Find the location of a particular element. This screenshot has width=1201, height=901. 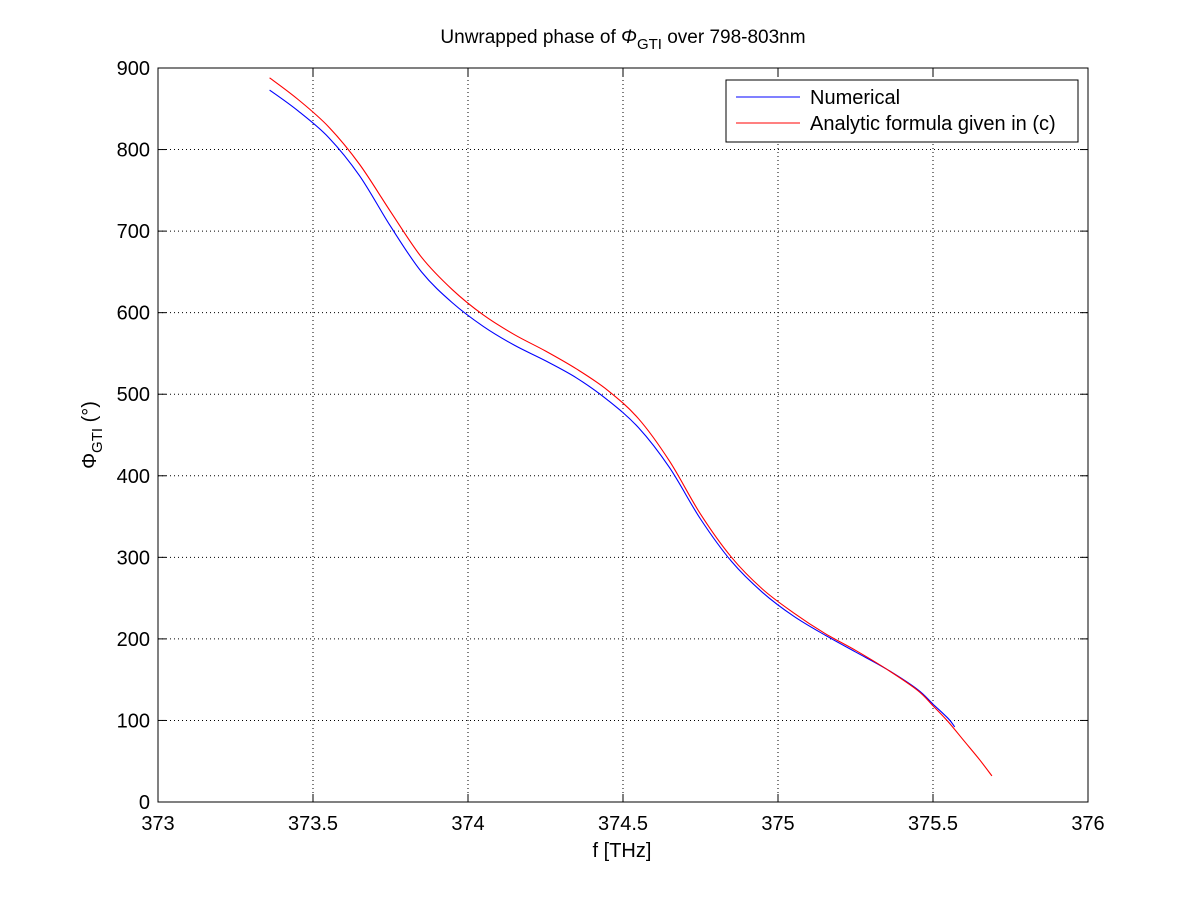

chart-title: Unwrapped phase of ΦGTI over 798-803nm is located at coordinates (622, 40).